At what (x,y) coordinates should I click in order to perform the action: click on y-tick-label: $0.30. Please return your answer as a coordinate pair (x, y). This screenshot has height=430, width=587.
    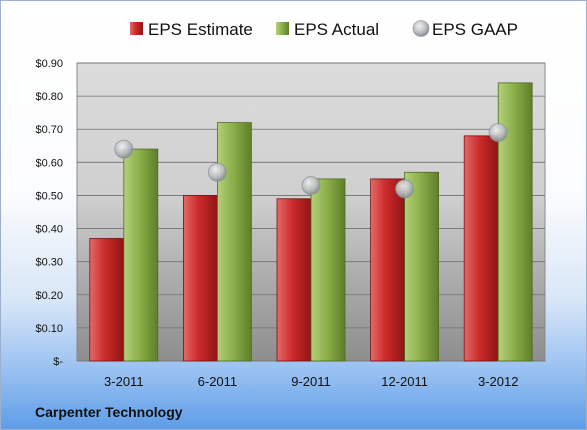
    Looking at the image, I should click on (49, 263).